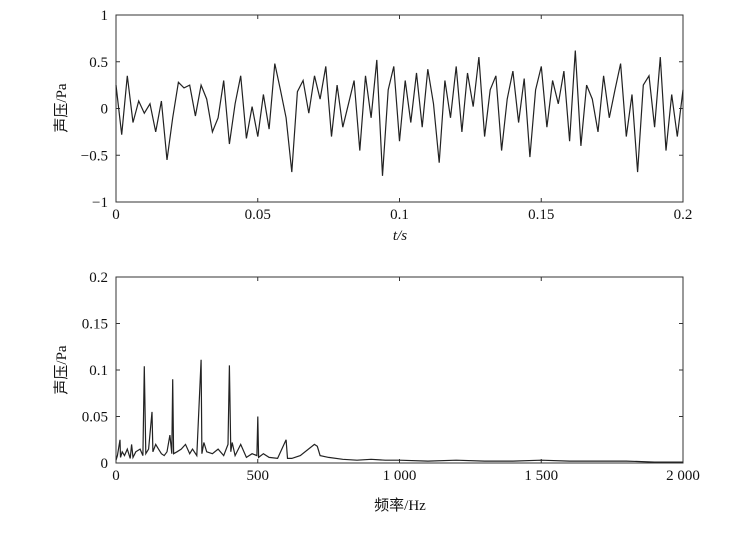  Describe the element at coordinates (258, 215) in the screenshot. I see `x-tick-label: 0.05` at that location.